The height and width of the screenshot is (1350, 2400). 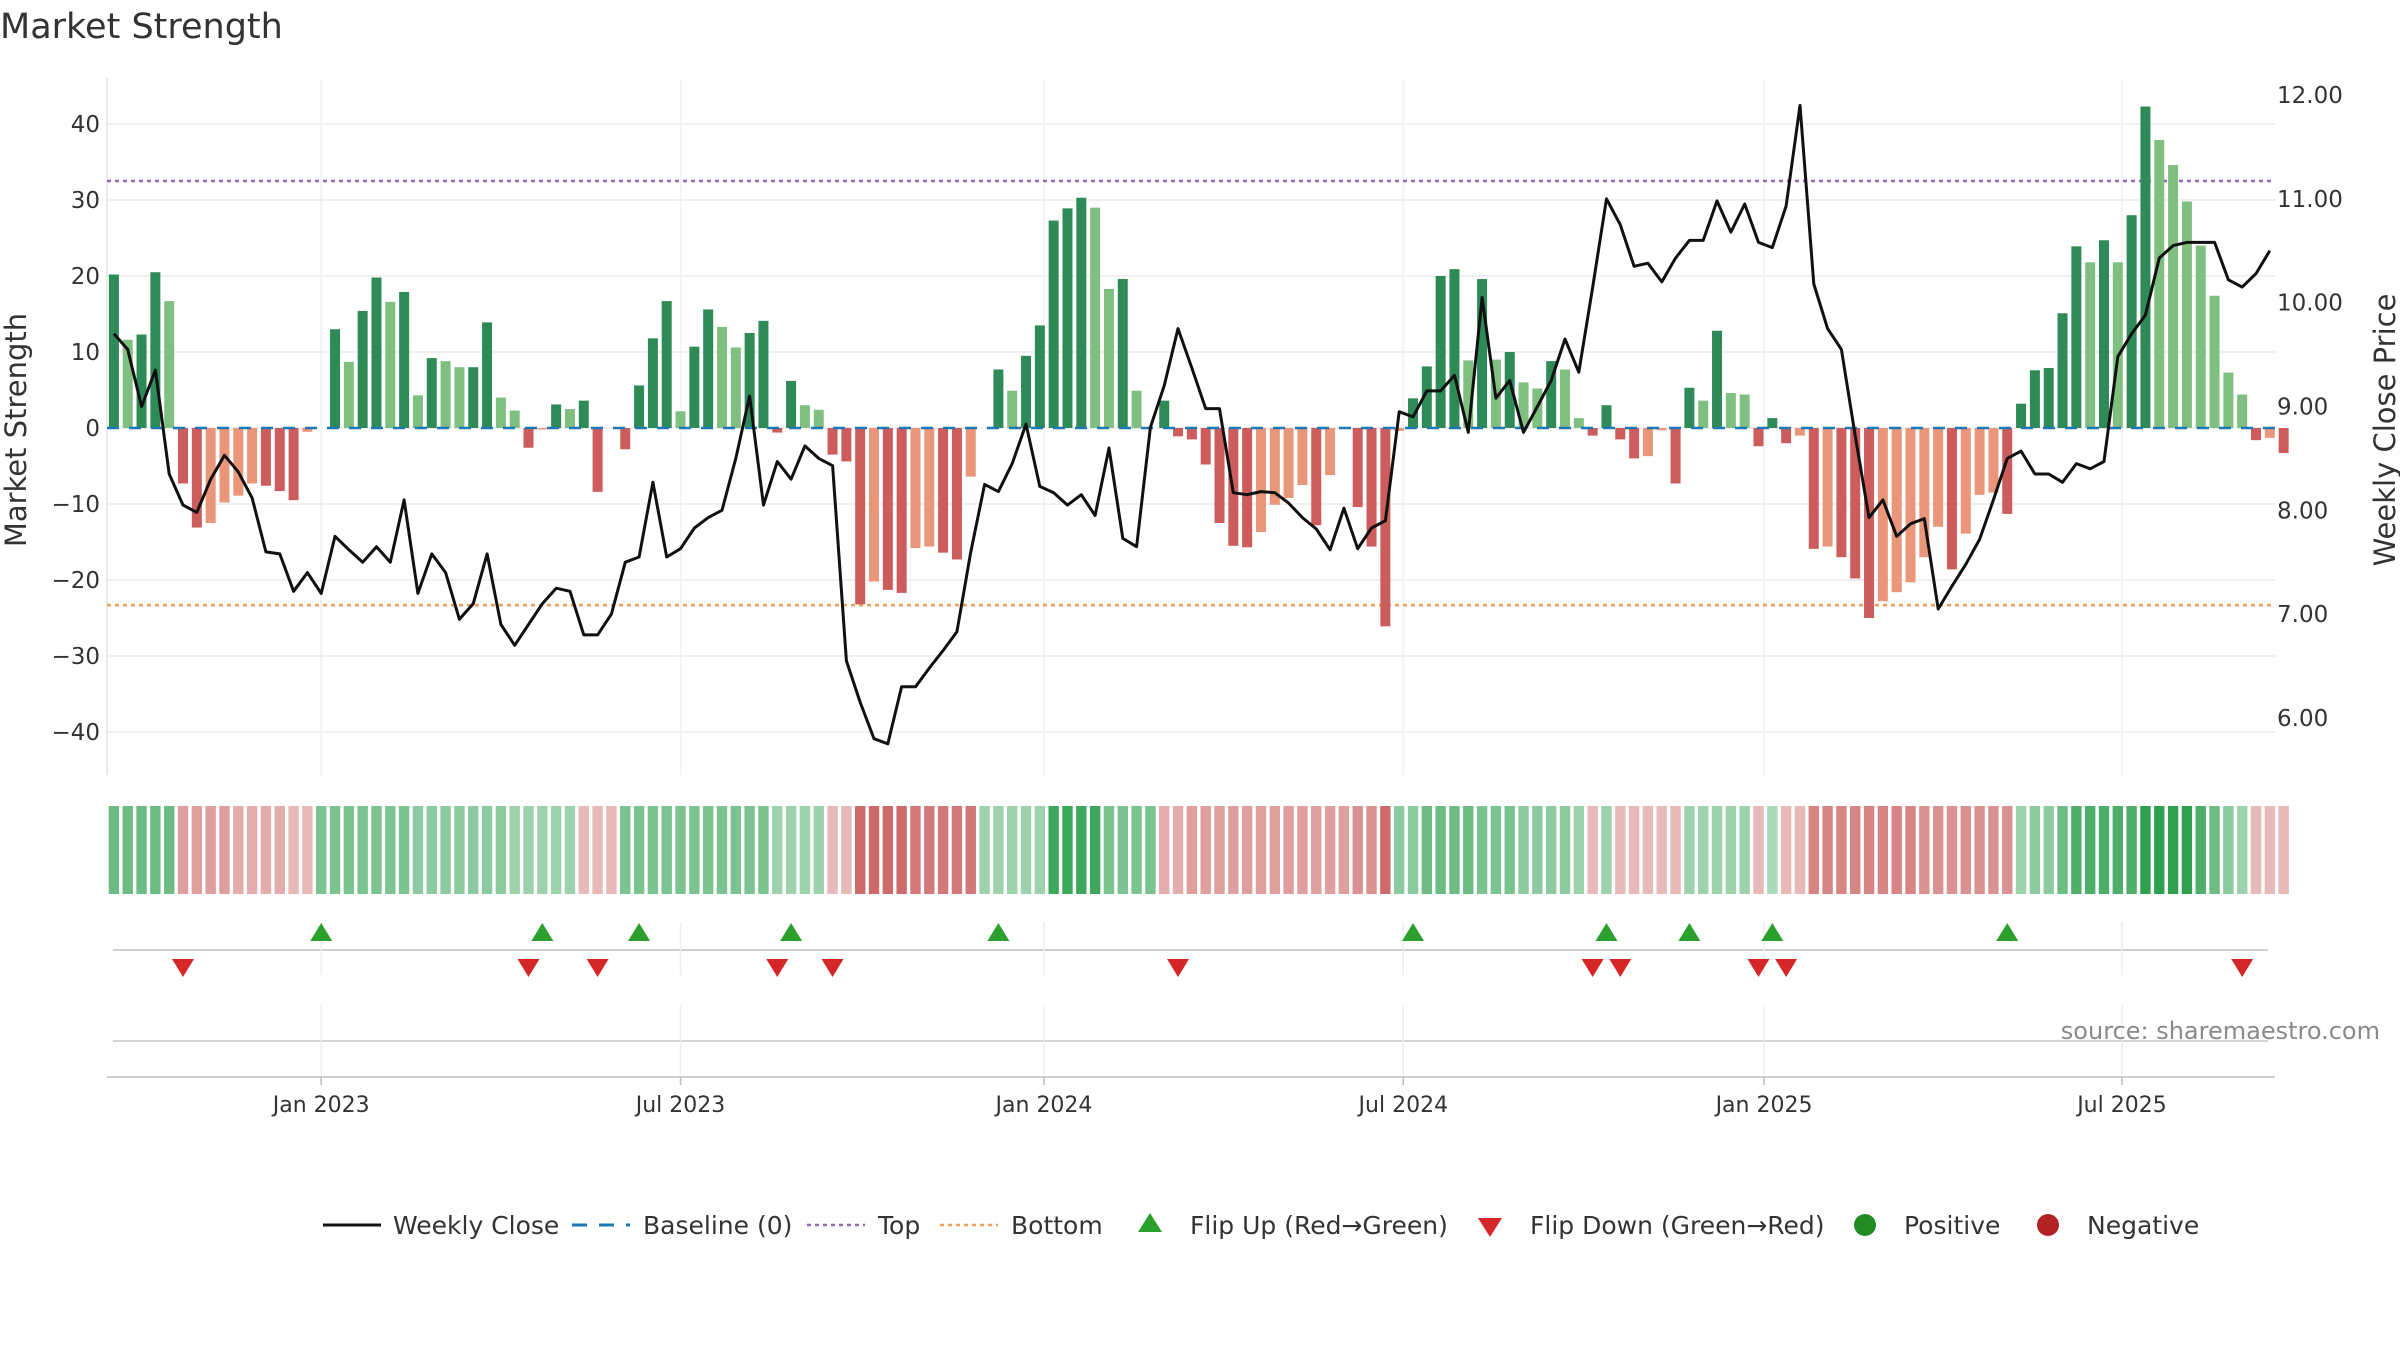 What do you see at coordinates (680, 1105) in the screenshot?
I see `x-tick-label: Jul 2023` at bounding box center [680, 1105].